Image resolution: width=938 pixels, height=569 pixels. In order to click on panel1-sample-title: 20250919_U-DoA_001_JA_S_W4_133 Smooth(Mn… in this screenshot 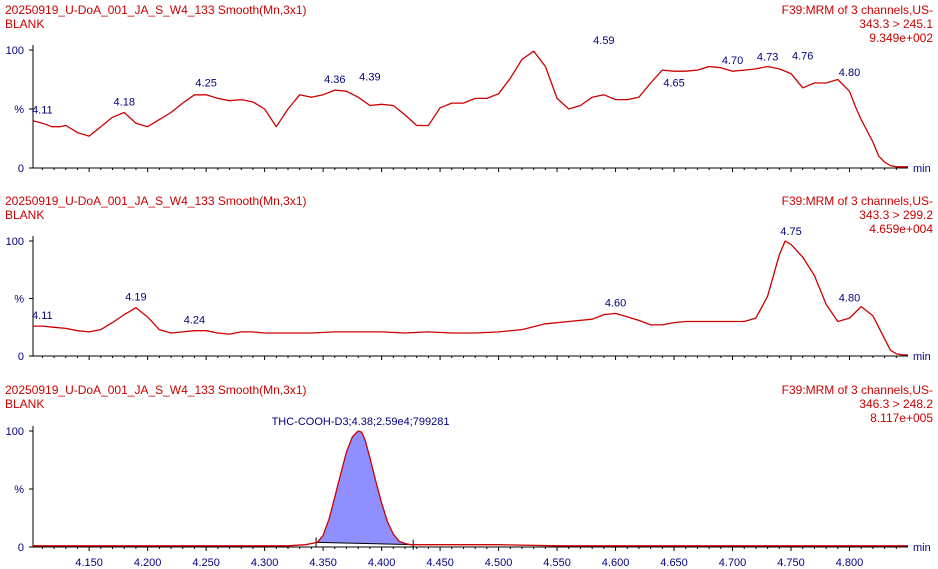, I will do `click(156, 17)`.